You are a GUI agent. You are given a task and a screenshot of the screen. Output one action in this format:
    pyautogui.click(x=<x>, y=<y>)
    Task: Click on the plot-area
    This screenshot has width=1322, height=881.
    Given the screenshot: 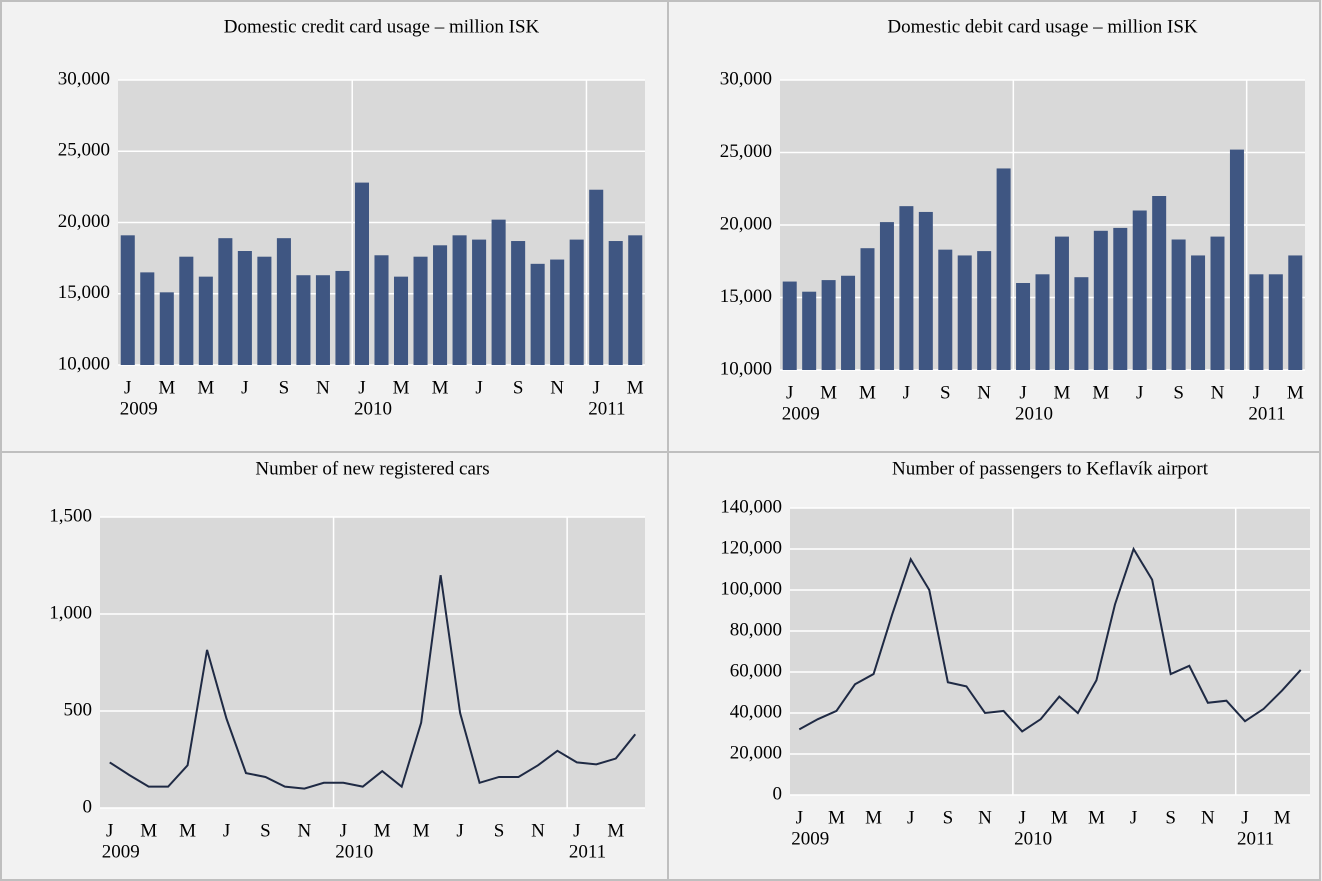 What is the action you would take?
    pyautogui.click(x=372, y=662)
    